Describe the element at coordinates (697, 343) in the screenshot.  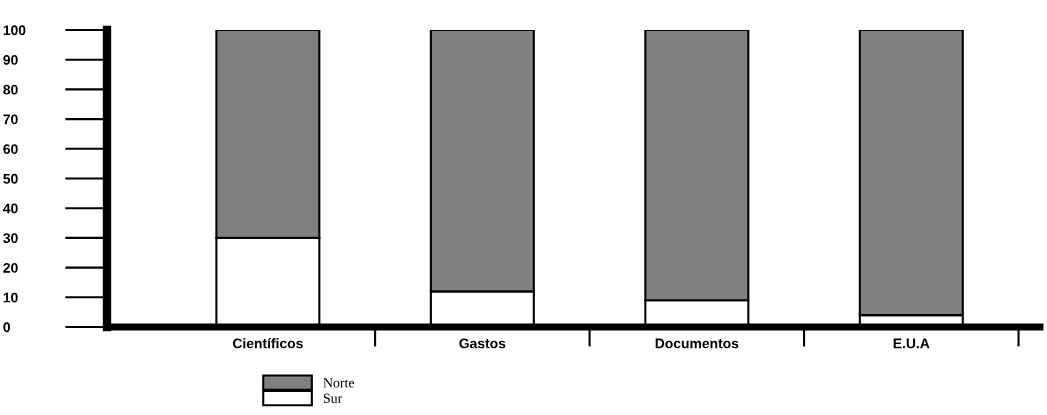
I see `x-tick-label: Documentos` at that location.